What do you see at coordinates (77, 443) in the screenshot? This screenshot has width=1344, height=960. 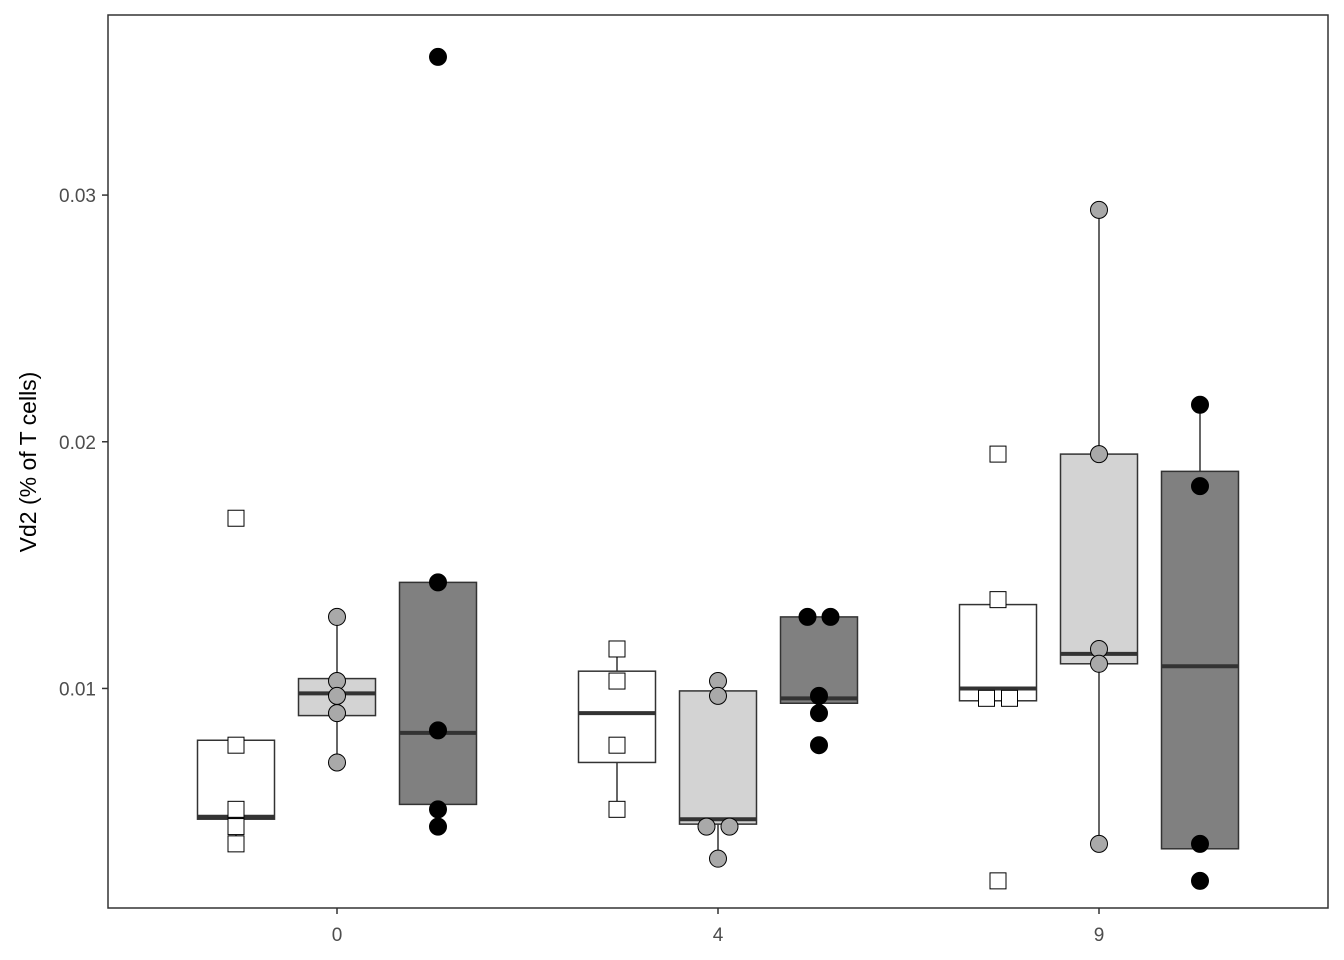 I see `y-tick-label: 0.02` at bounding box center [77, 443].